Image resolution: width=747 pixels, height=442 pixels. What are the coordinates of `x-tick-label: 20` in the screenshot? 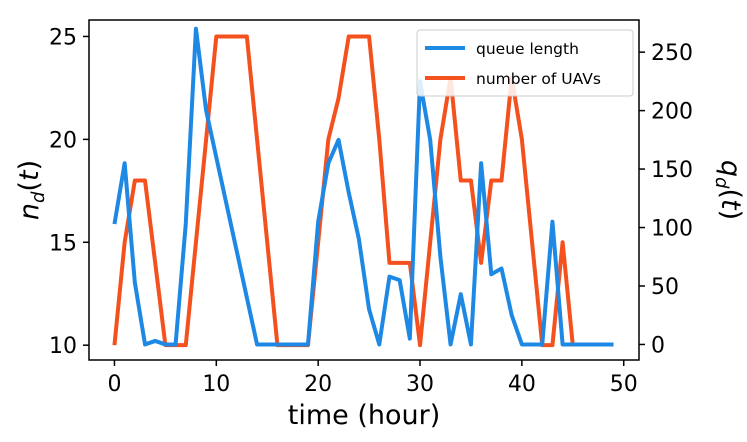 It's located at (318, 384).